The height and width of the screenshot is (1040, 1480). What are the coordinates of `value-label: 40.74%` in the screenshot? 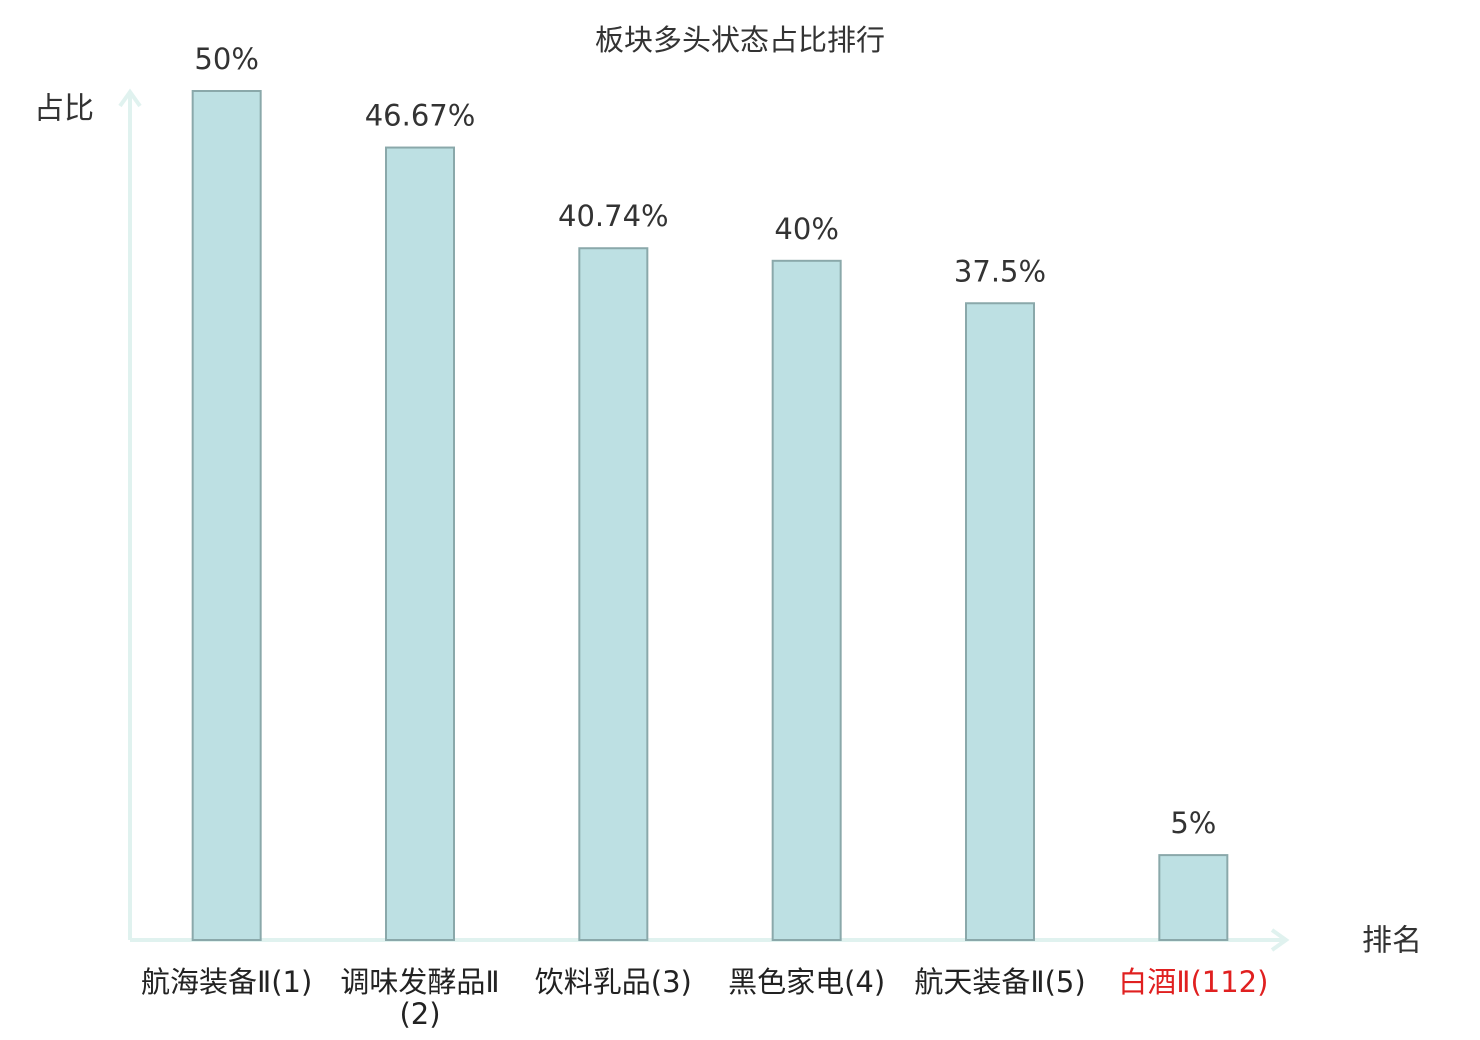 It's located at (613, 216).